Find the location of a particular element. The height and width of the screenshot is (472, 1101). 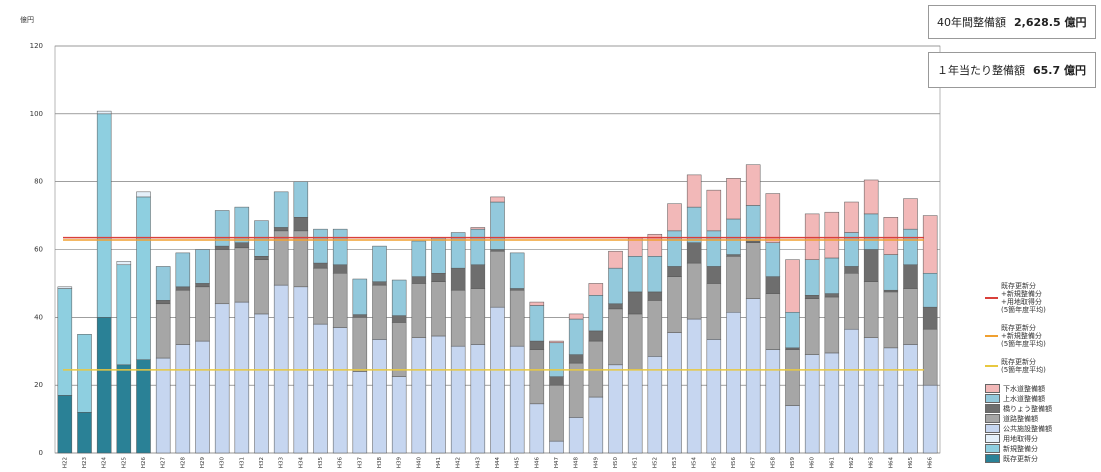

x-tick: H23 is located at coordinates (85, 463).